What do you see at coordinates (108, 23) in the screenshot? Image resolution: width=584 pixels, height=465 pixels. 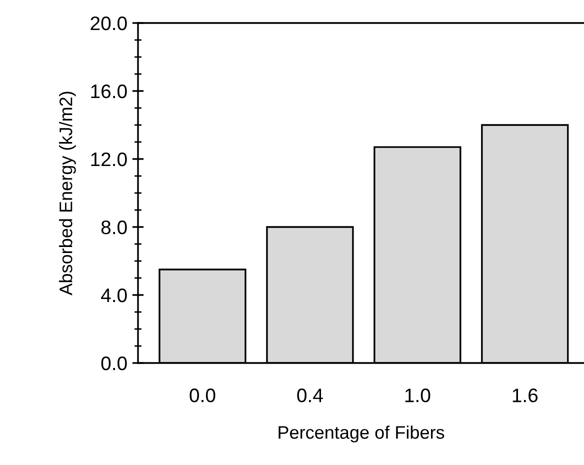 I see `y-tick-label: 20.0` at bounding box center [108, 23].